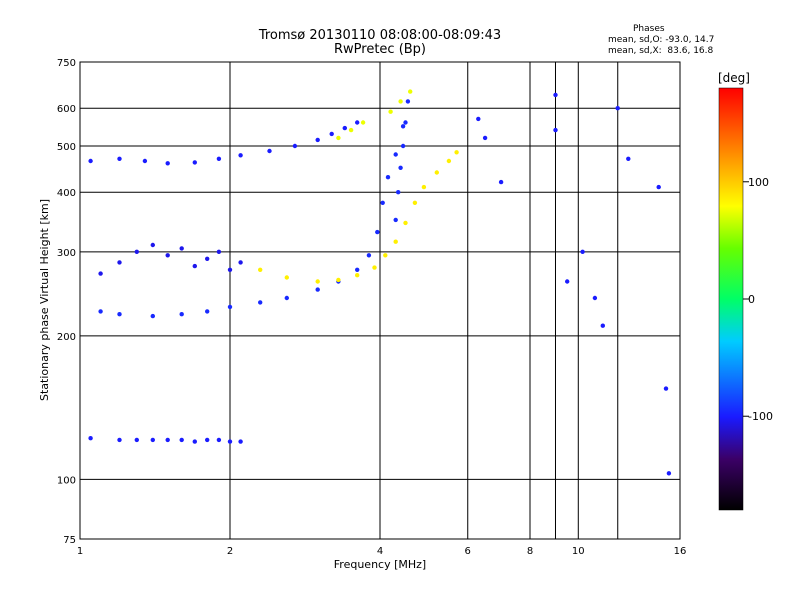 The width and height of the screenshot is (800, 600). Describe the element at coordinates (66, 63) in the screenshot. I see `y-tick-label: 750` at that location.